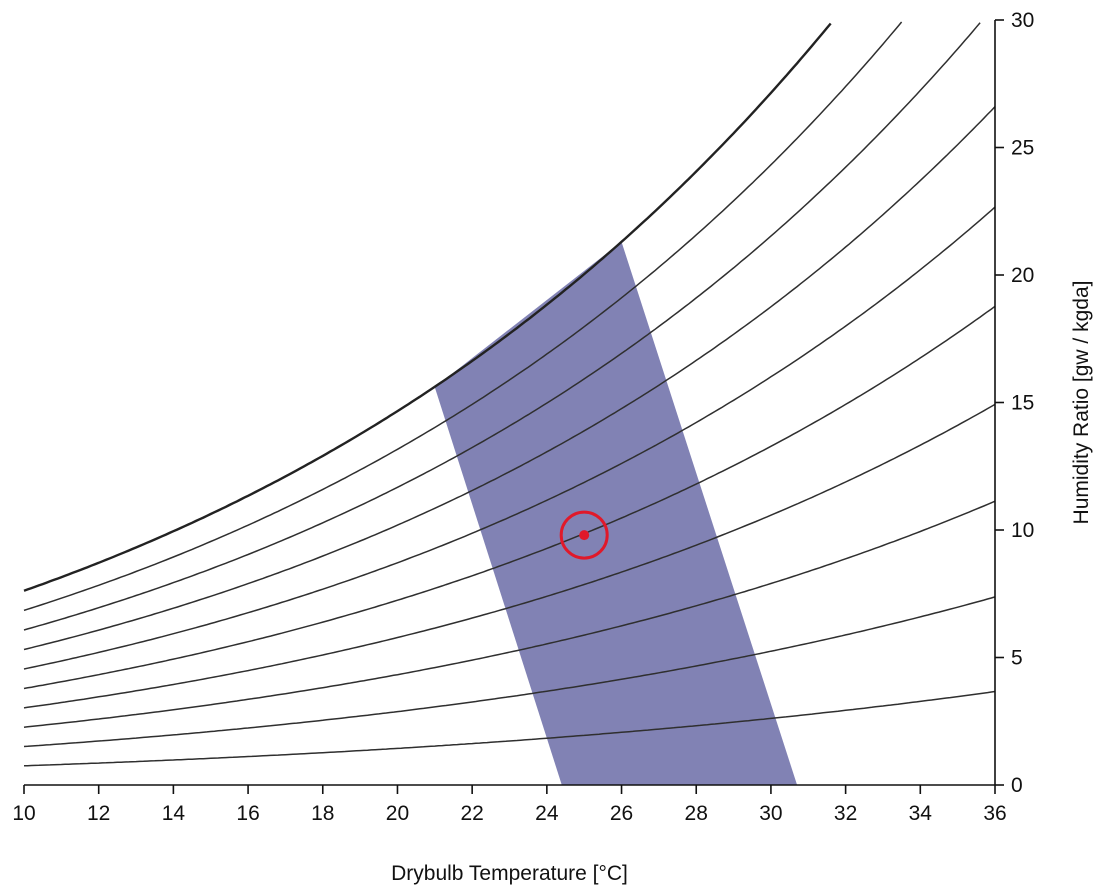  I want to click on y-tick-label: 10, so click(1022, 530).